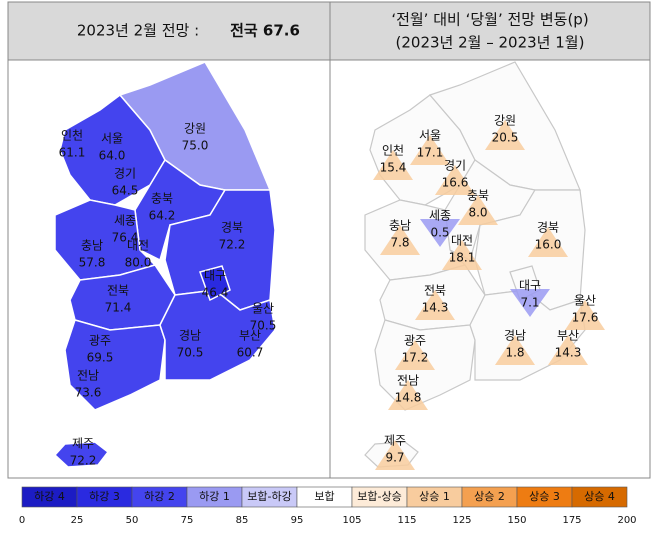 The height and width of the screenshot is (539, 658). What do you see at coordinates (72, 153) in the screenshot?
I see `region-outlook: 61.1` at bounding box center [72, 153].